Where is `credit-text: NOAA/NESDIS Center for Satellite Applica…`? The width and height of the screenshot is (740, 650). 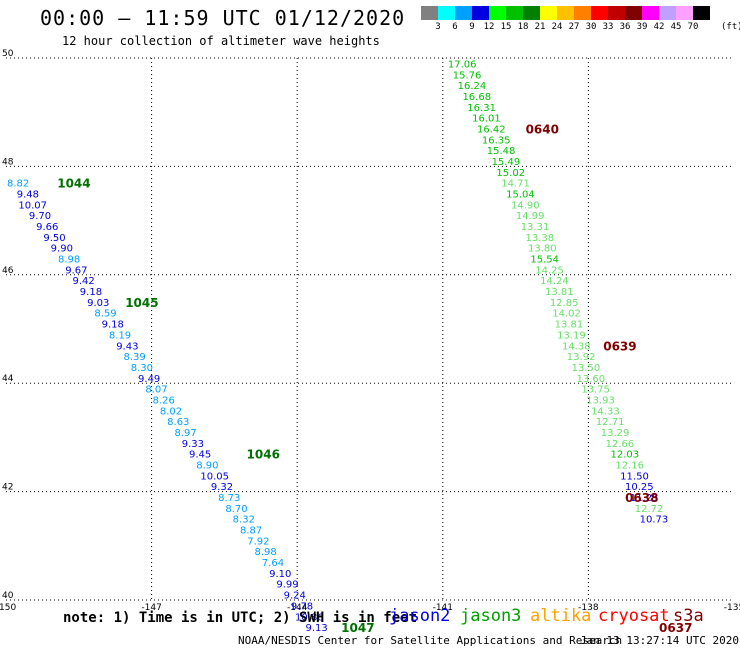
credit-text: NOAA/NESDIS Center for Satellite Applica… is located at coordinates (430, 640).